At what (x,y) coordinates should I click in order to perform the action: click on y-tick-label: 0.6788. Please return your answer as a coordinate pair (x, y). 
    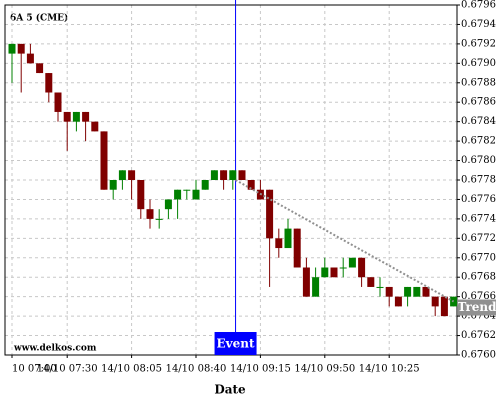
    Looking at the image, I should click on (478, 82).